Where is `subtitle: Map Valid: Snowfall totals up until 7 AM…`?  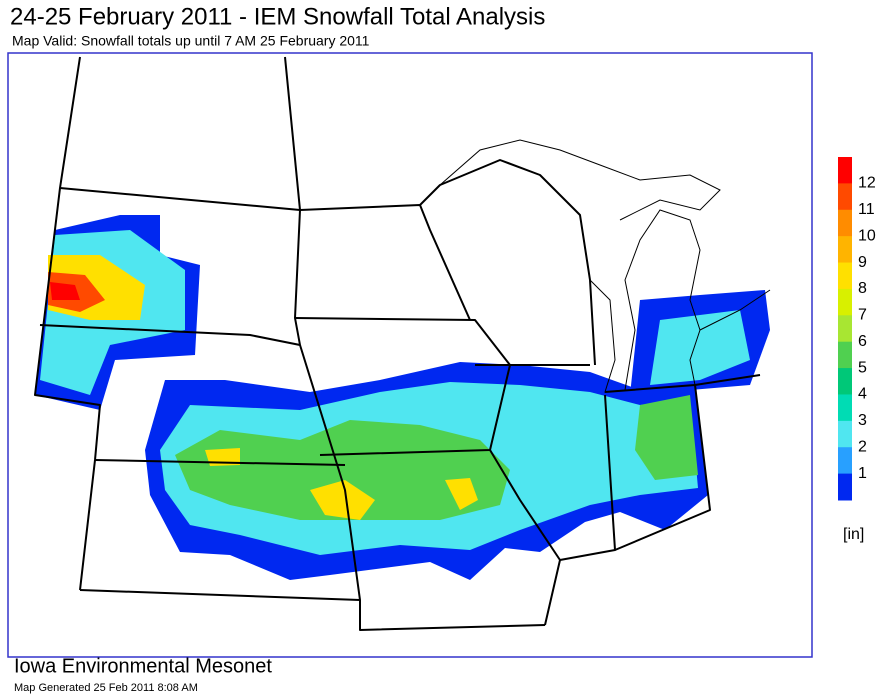 subtitle: Map Valid: Snowfall totals up until 7 AM… is located at coordinates (191, 41).